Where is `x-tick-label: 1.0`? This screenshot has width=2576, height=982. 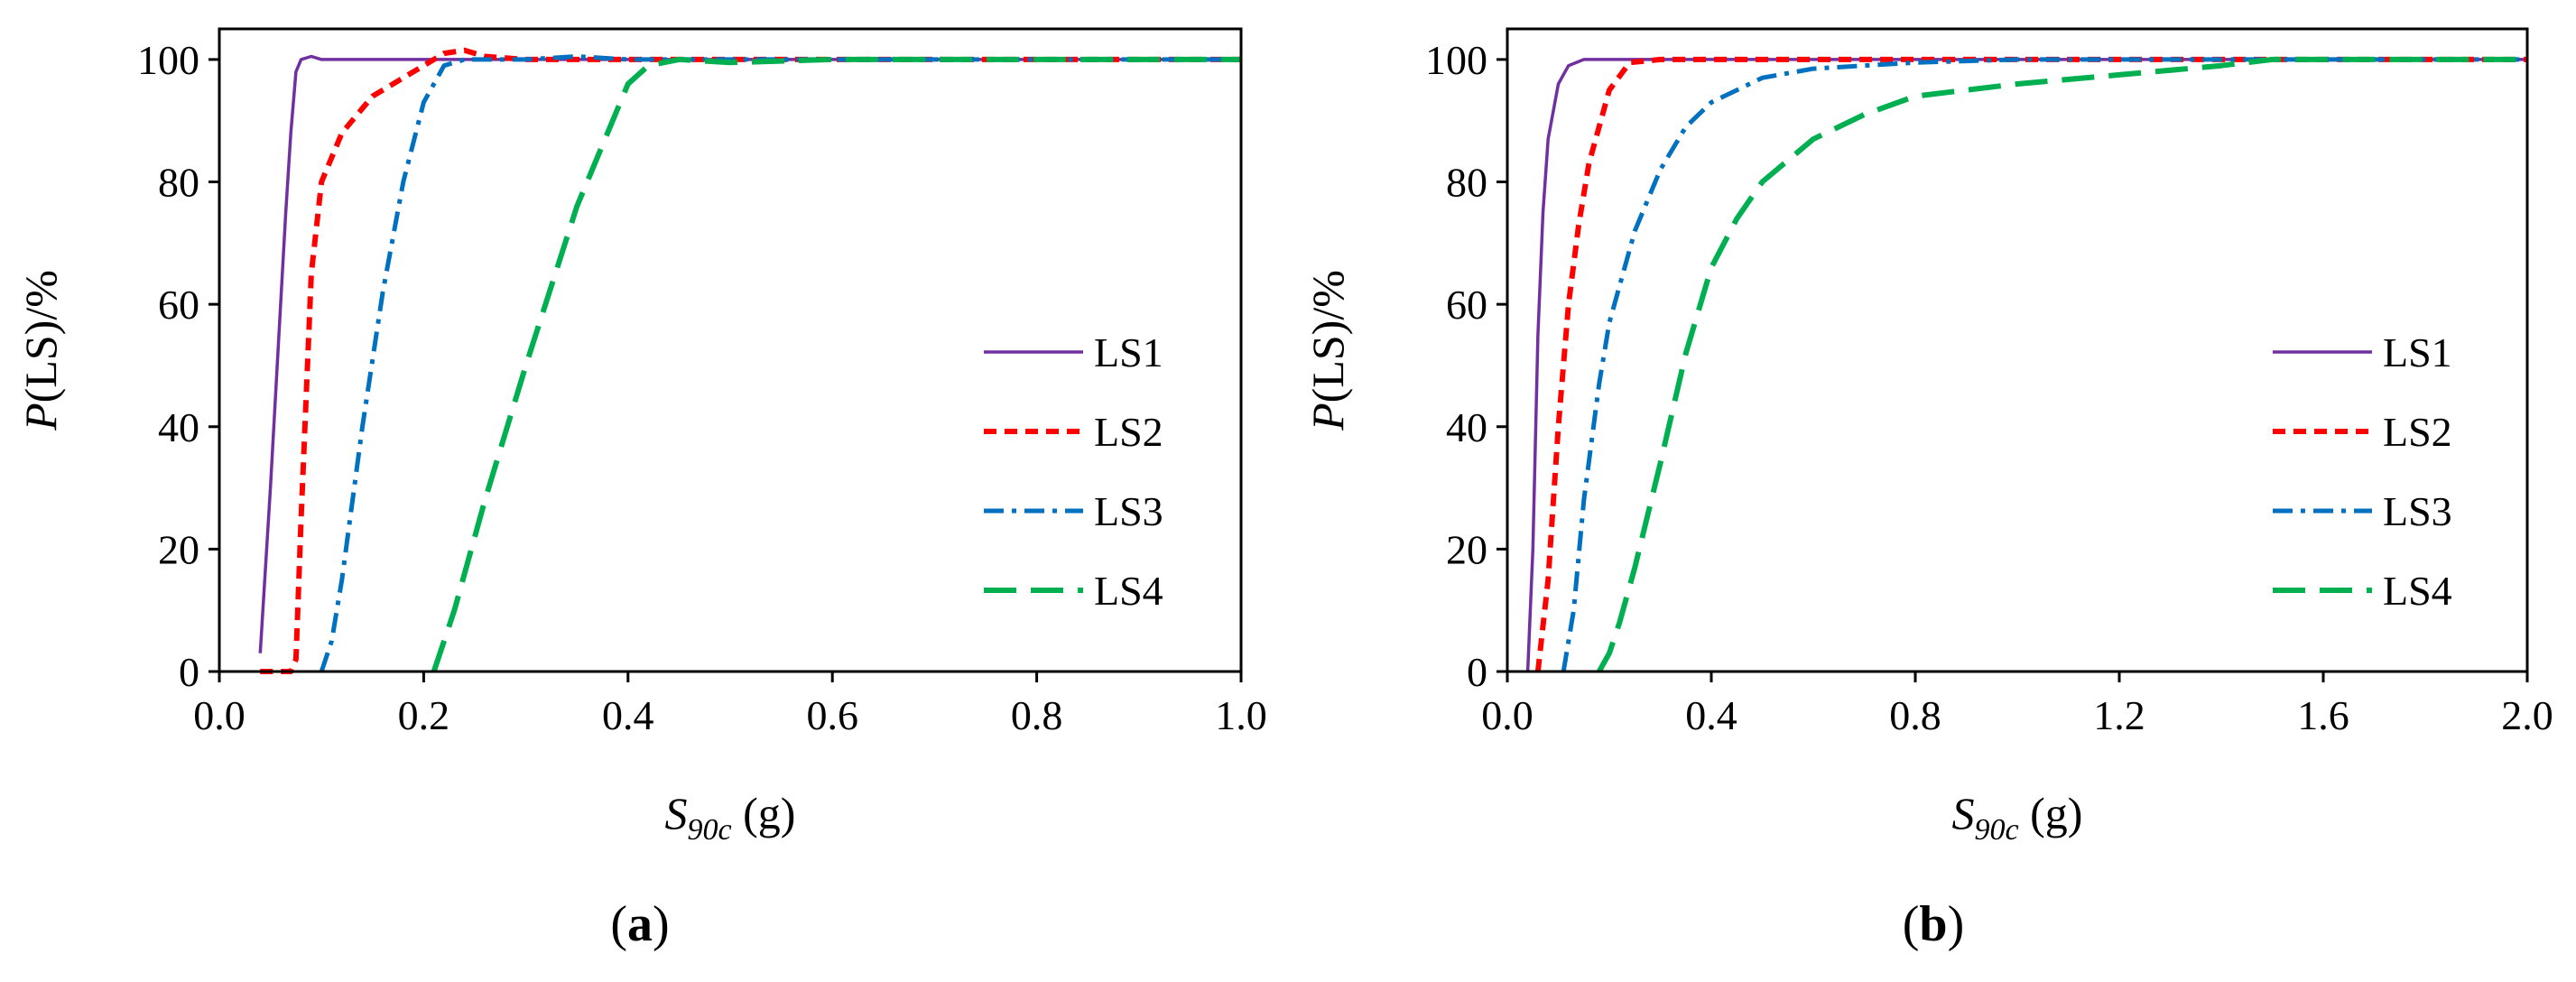 x-tick-label: 1.0 is located at coordinates (1241, 715).